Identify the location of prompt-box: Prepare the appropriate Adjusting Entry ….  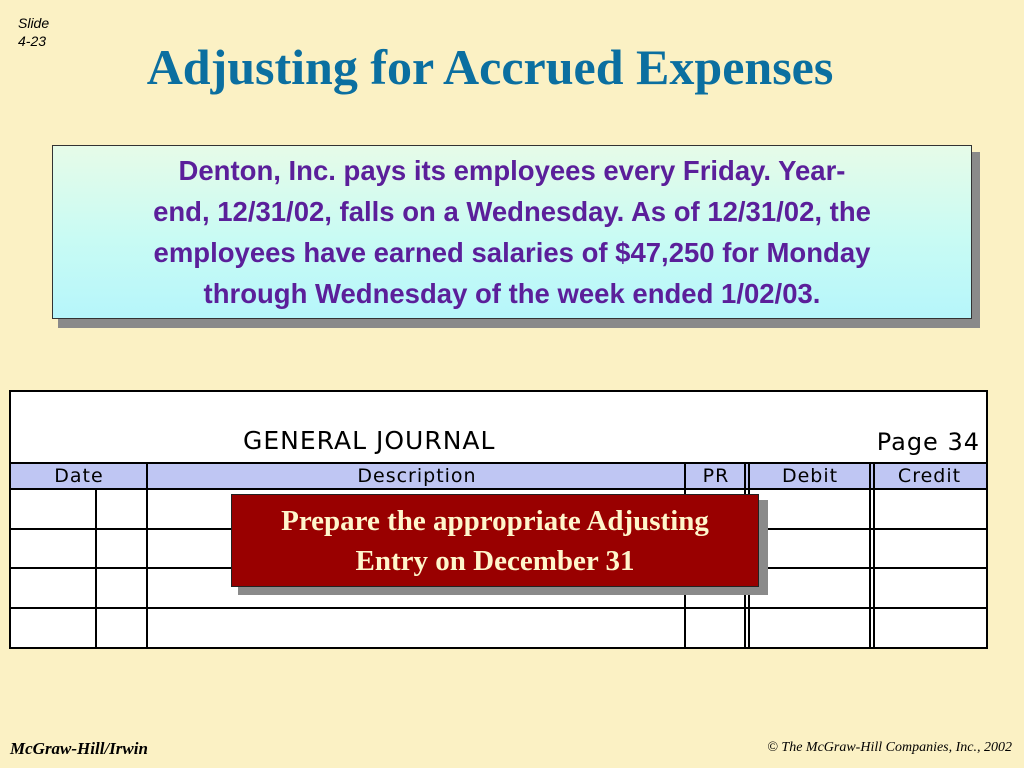
(495, 540).